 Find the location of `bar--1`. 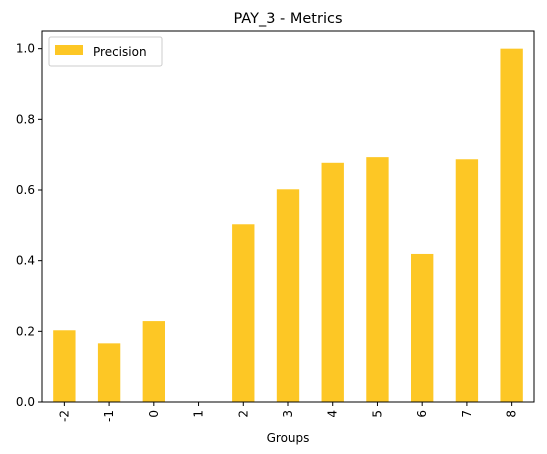

bar--1 is located at coordinates (109, 372).